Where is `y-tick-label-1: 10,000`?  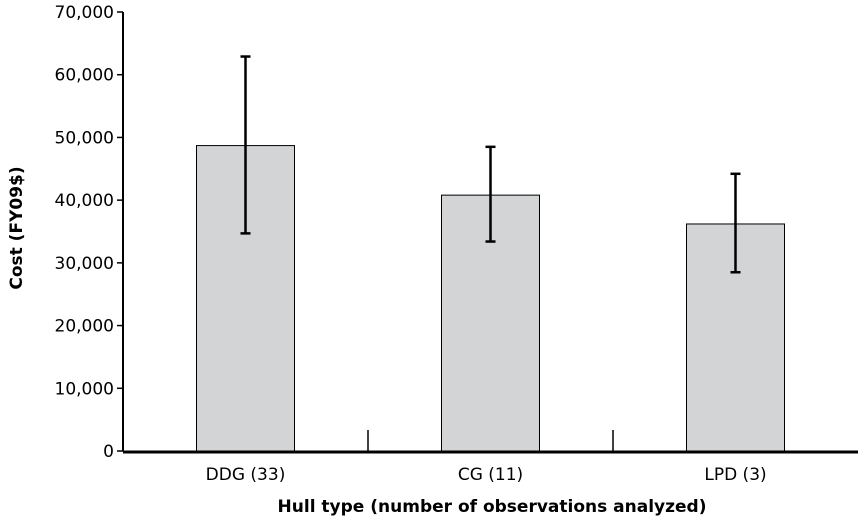
y-tick-label-1: 10,000 is located at coordinates (84, 389).